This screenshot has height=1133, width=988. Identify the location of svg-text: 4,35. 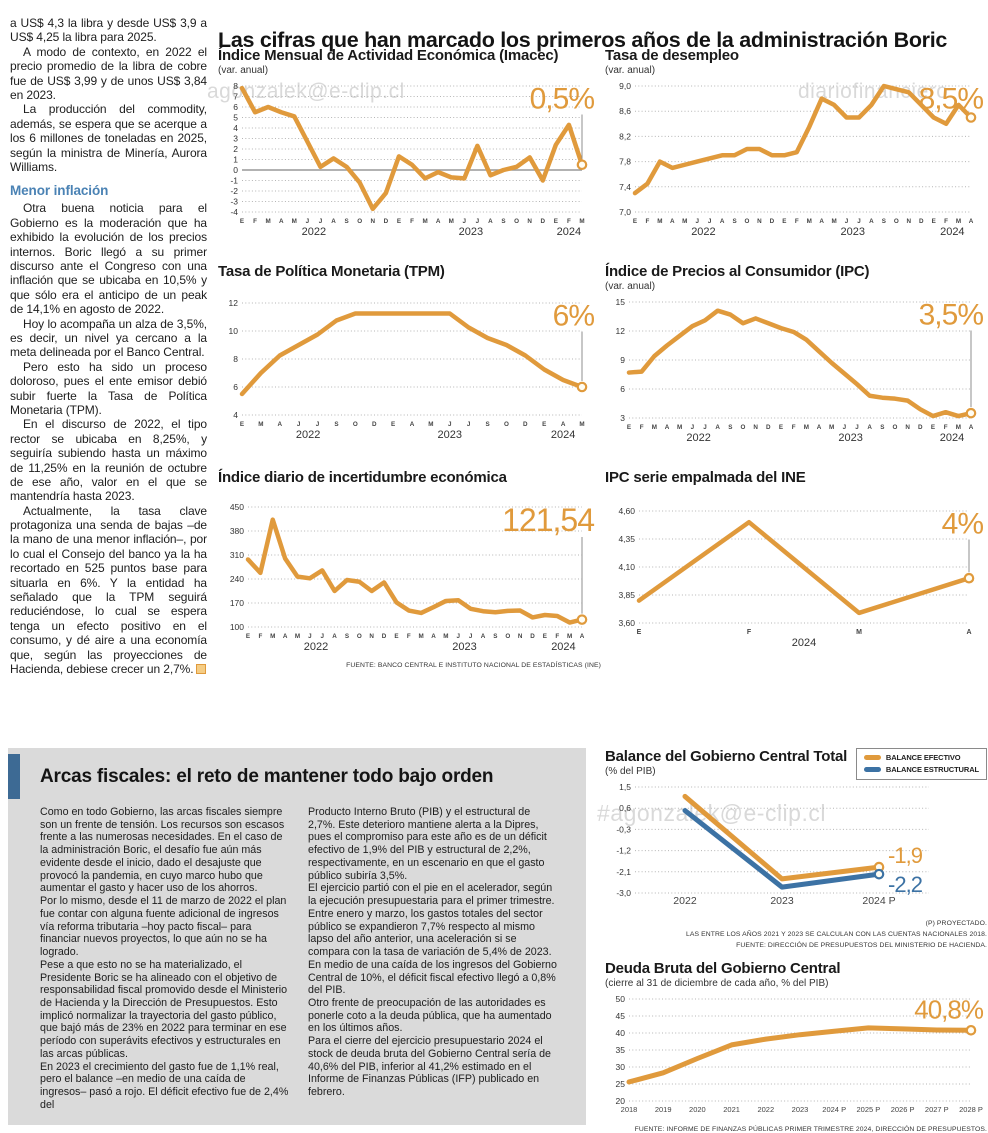
(626, 539).